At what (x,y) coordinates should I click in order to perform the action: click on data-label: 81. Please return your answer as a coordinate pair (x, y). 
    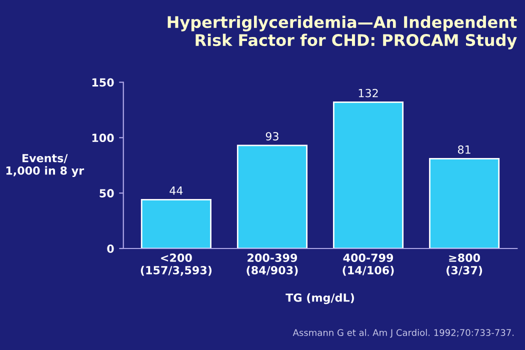
    Looking at the image, I should click on (464, 149).